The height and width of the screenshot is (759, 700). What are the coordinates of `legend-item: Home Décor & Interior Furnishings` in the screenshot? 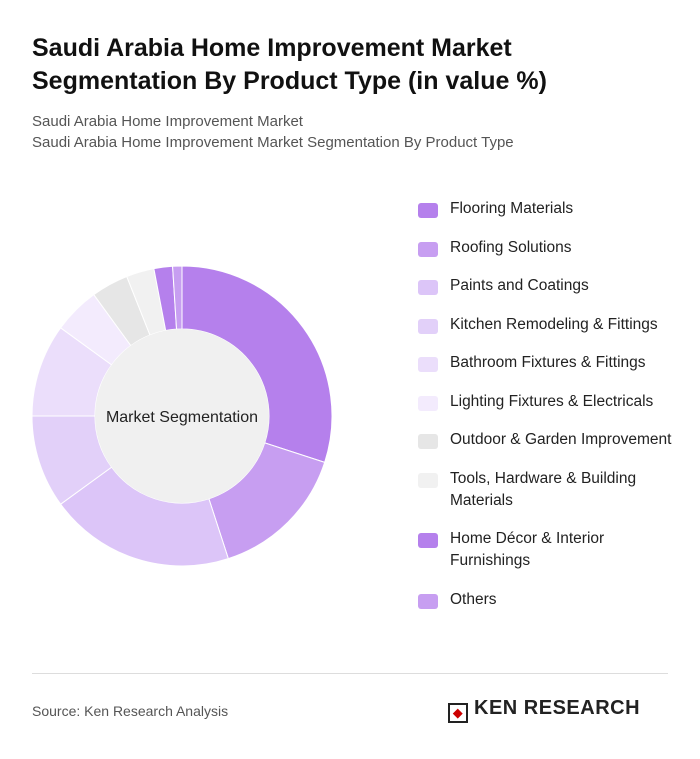 It's located at (548, 550).